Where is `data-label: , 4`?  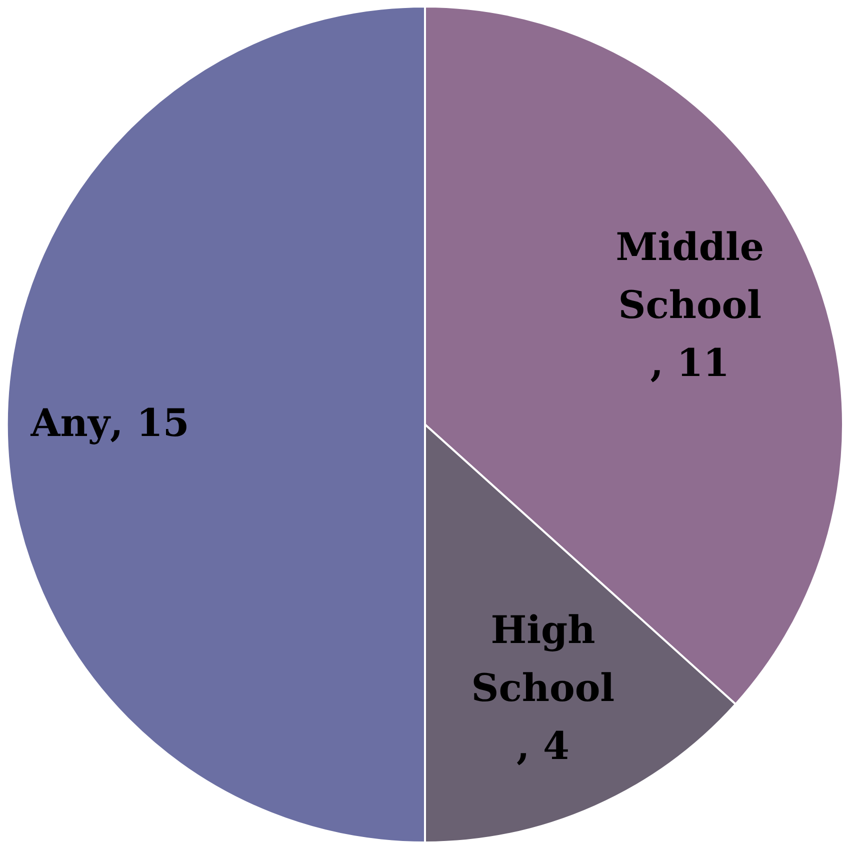
data-label: , 4 is located at coordinates (543, 745).